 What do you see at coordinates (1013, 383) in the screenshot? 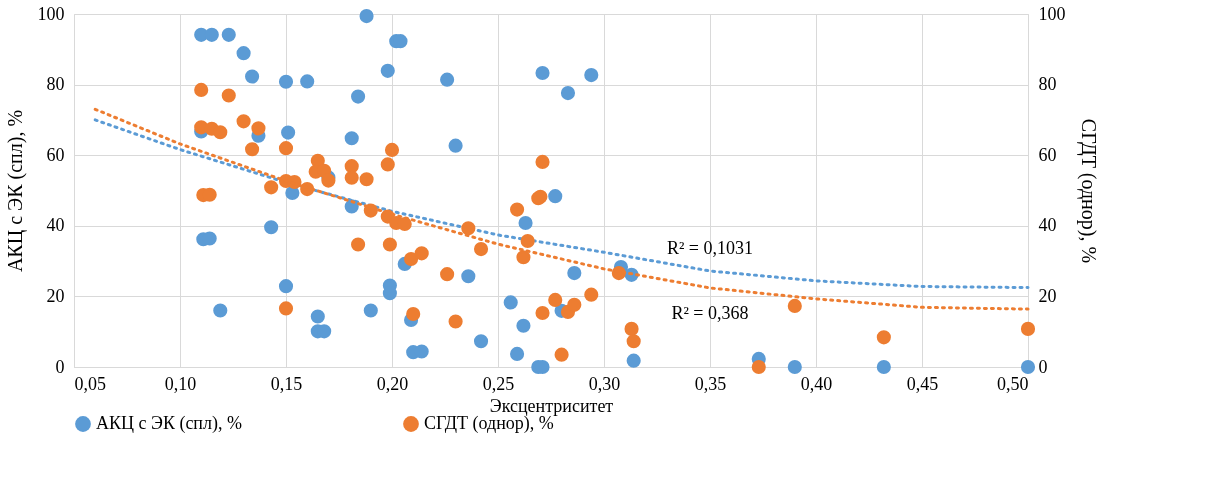
I see `x-tick-label: 0,50` at bounding box center [1013, 383].